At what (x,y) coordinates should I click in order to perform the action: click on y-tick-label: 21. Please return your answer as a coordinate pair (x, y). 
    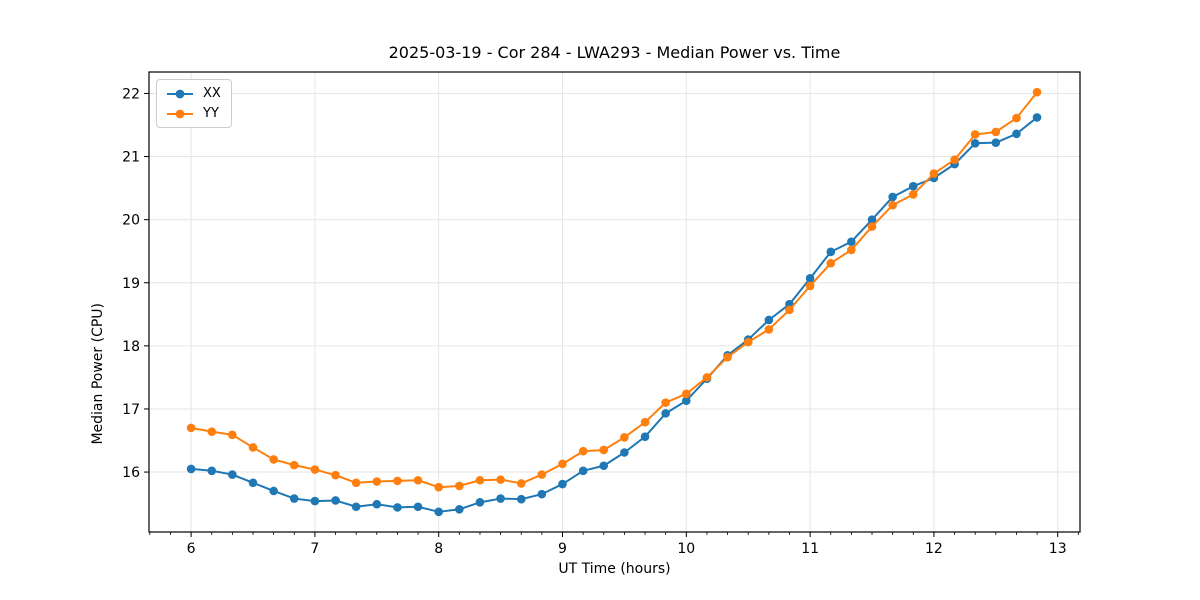
    Looking at the image, I should click on (131, 158).